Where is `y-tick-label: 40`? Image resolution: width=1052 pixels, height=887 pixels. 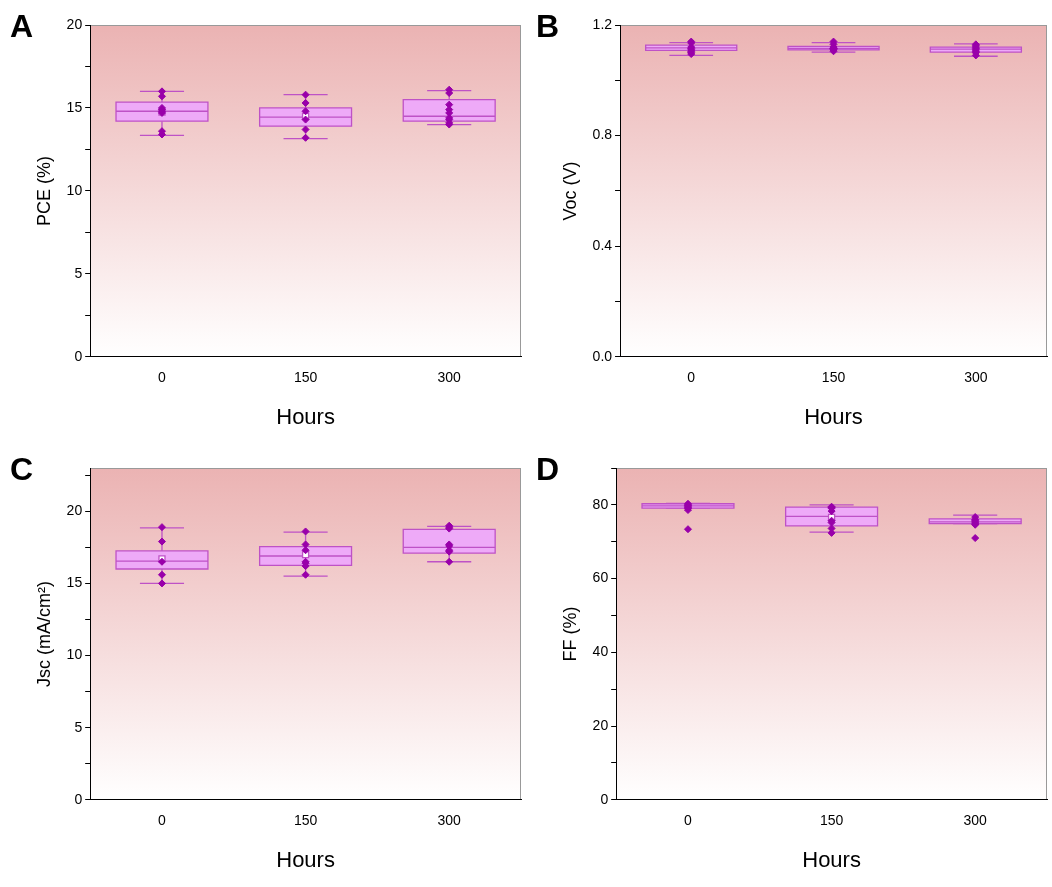
y-tick-label: 40 is located at coordinates (600, 651).